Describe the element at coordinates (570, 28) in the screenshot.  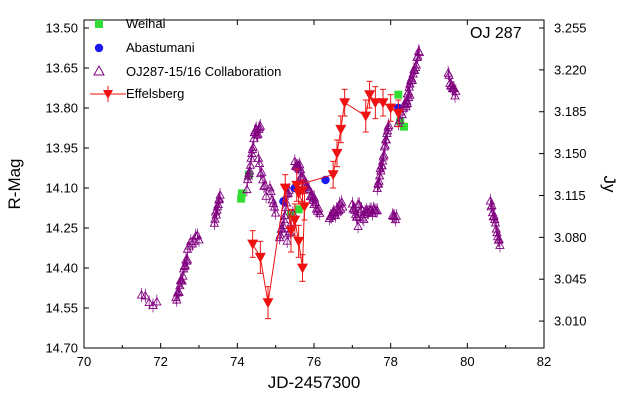
I see `y2-tick-label: 3.255` at that location.